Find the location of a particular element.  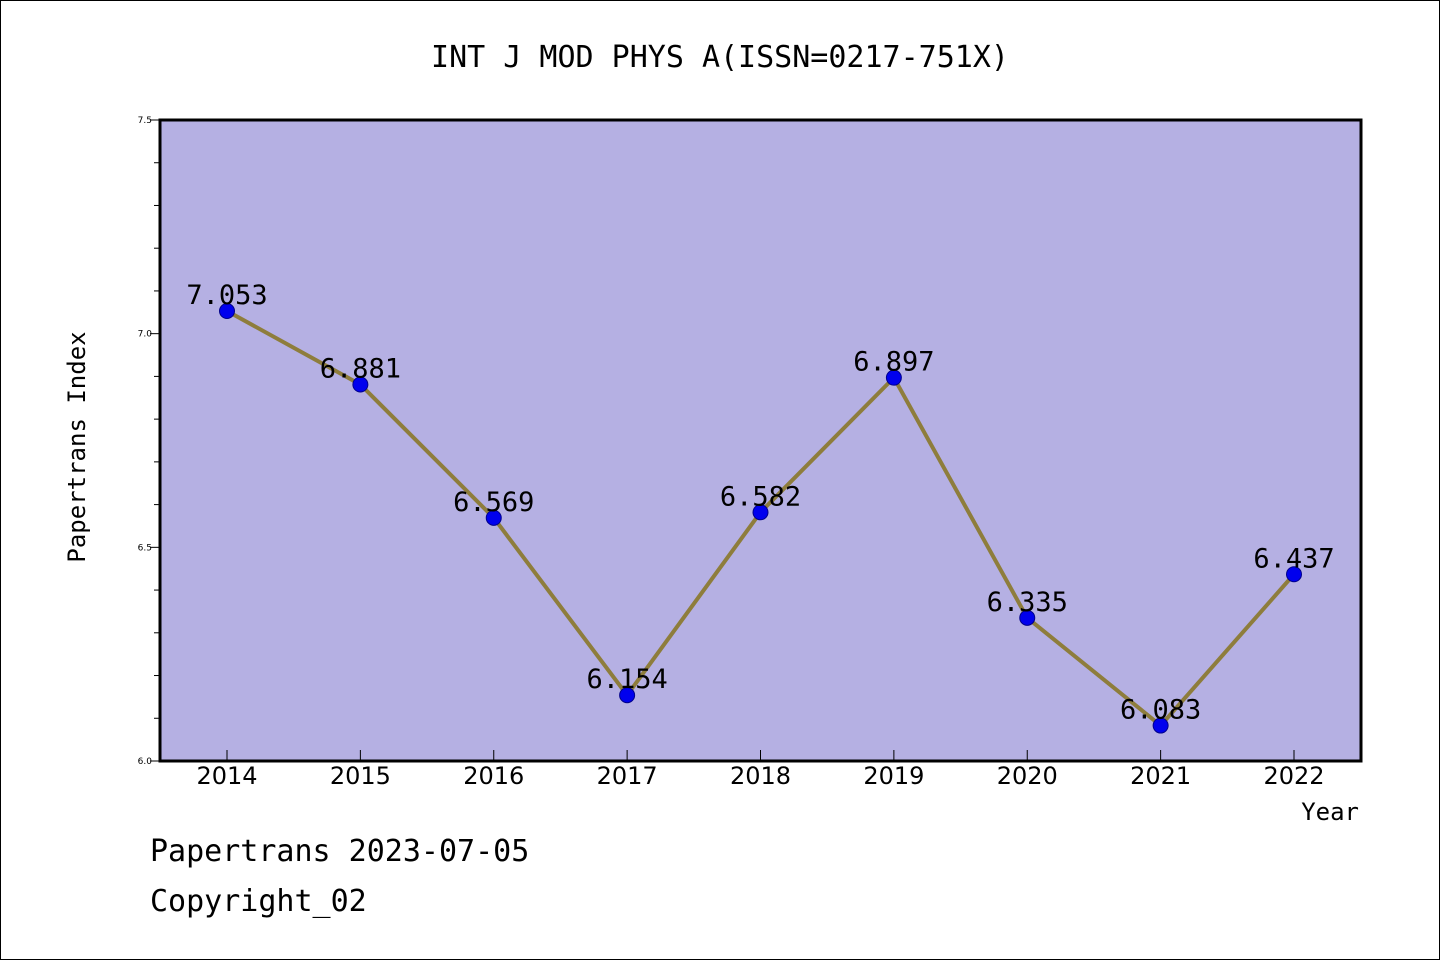

chart-title: INT J MOD PHYS A(ISSN=0217-751X) is located at coordinates (720, 57).